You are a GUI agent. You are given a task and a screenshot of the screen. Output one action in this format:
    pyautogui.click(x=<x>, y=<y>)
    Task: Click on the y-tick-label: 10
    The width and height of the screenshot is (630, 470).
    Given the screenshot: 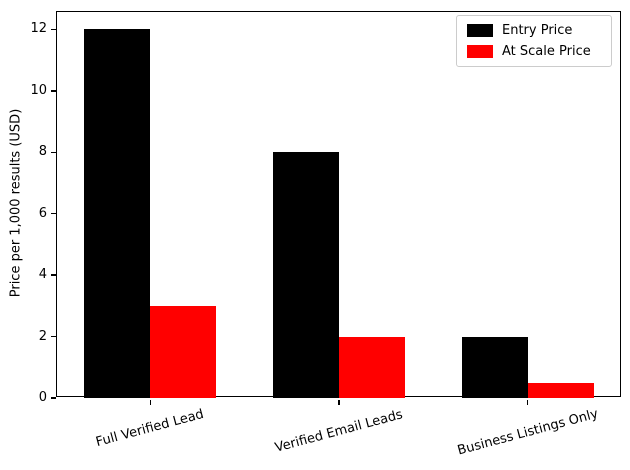 What is the action you would take?
    pyautogui.click(x=38, y=90)
    